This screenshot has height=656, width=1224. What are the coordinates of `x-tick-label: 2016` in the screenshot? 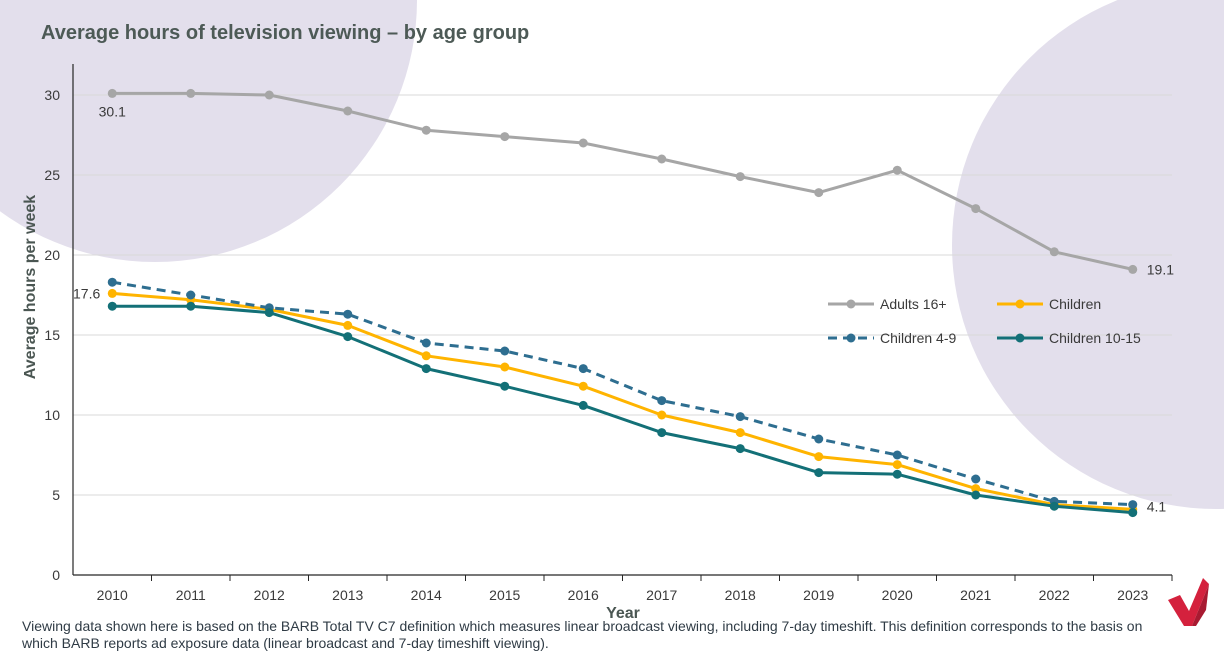 It's located at (583, 595).